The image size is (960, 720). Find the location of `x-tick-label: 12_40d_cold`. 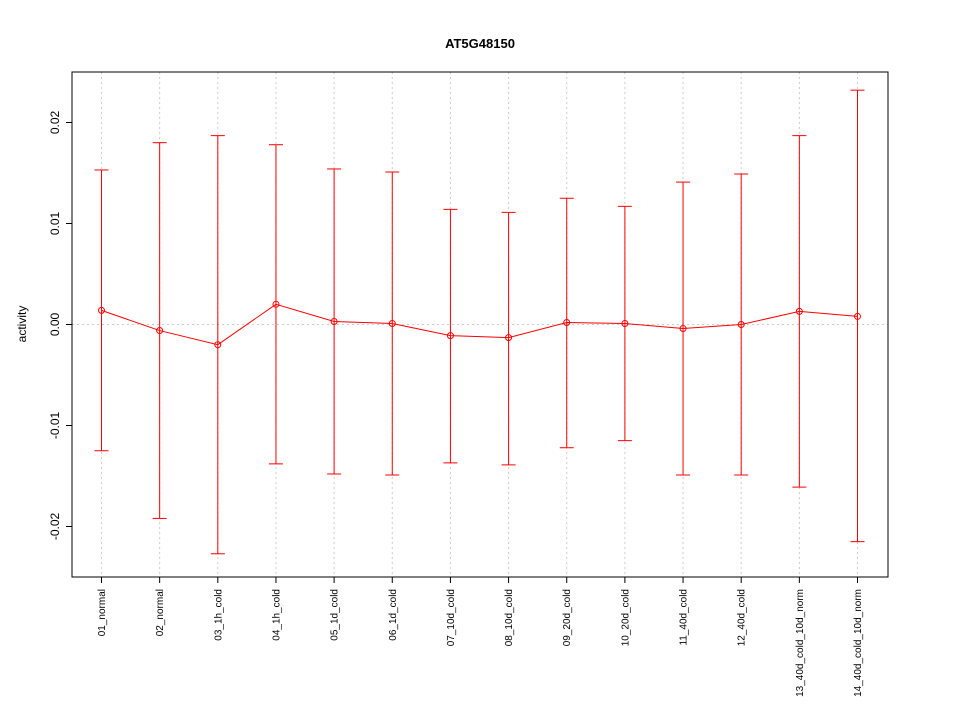

x-tick-label: 12_40d_cold is located at coordinates (742, 617).